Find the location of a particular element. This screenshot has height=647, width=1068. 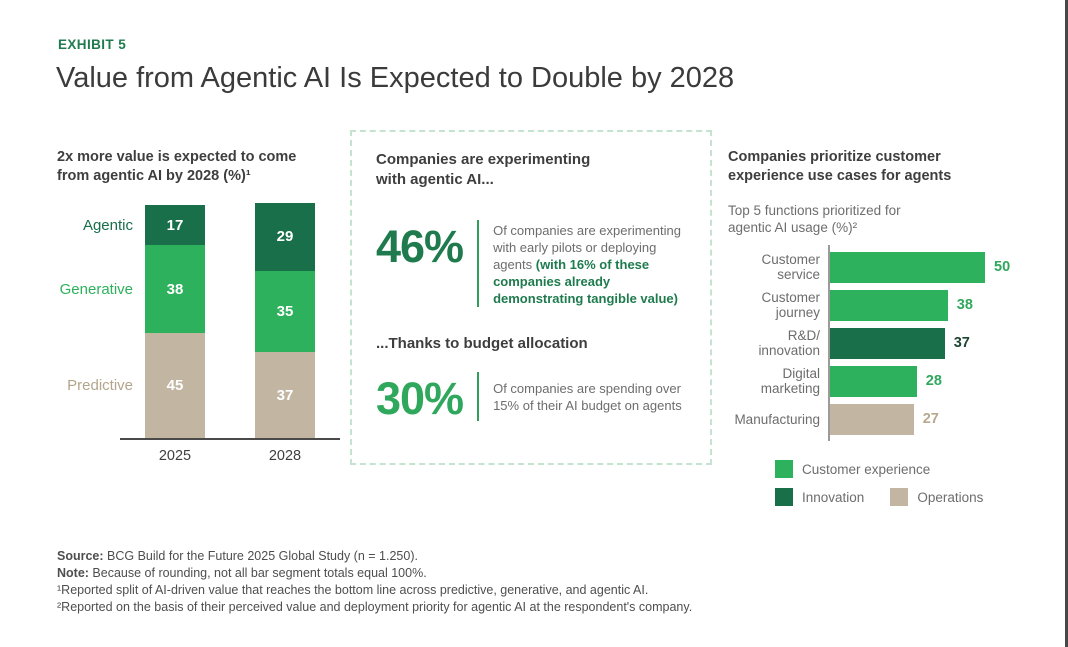

chart-legend: Customer experience Innovation Operations is located at coordinates (909, 483).